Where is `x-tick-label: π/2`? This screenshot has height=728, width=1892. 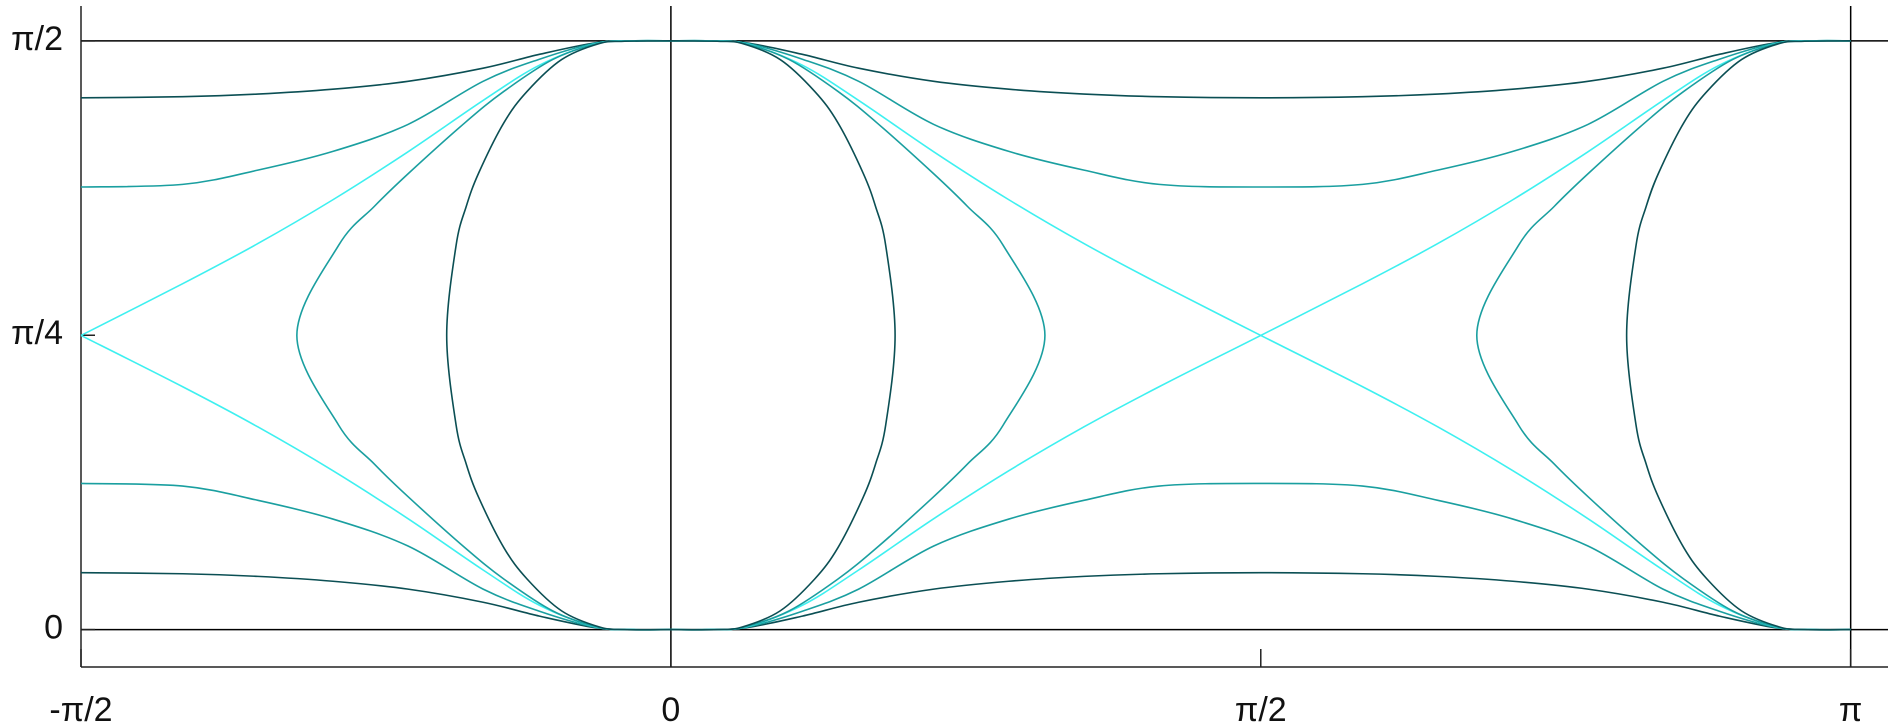 x-tick-label: π/2 is located at coordinates (1261, 709).